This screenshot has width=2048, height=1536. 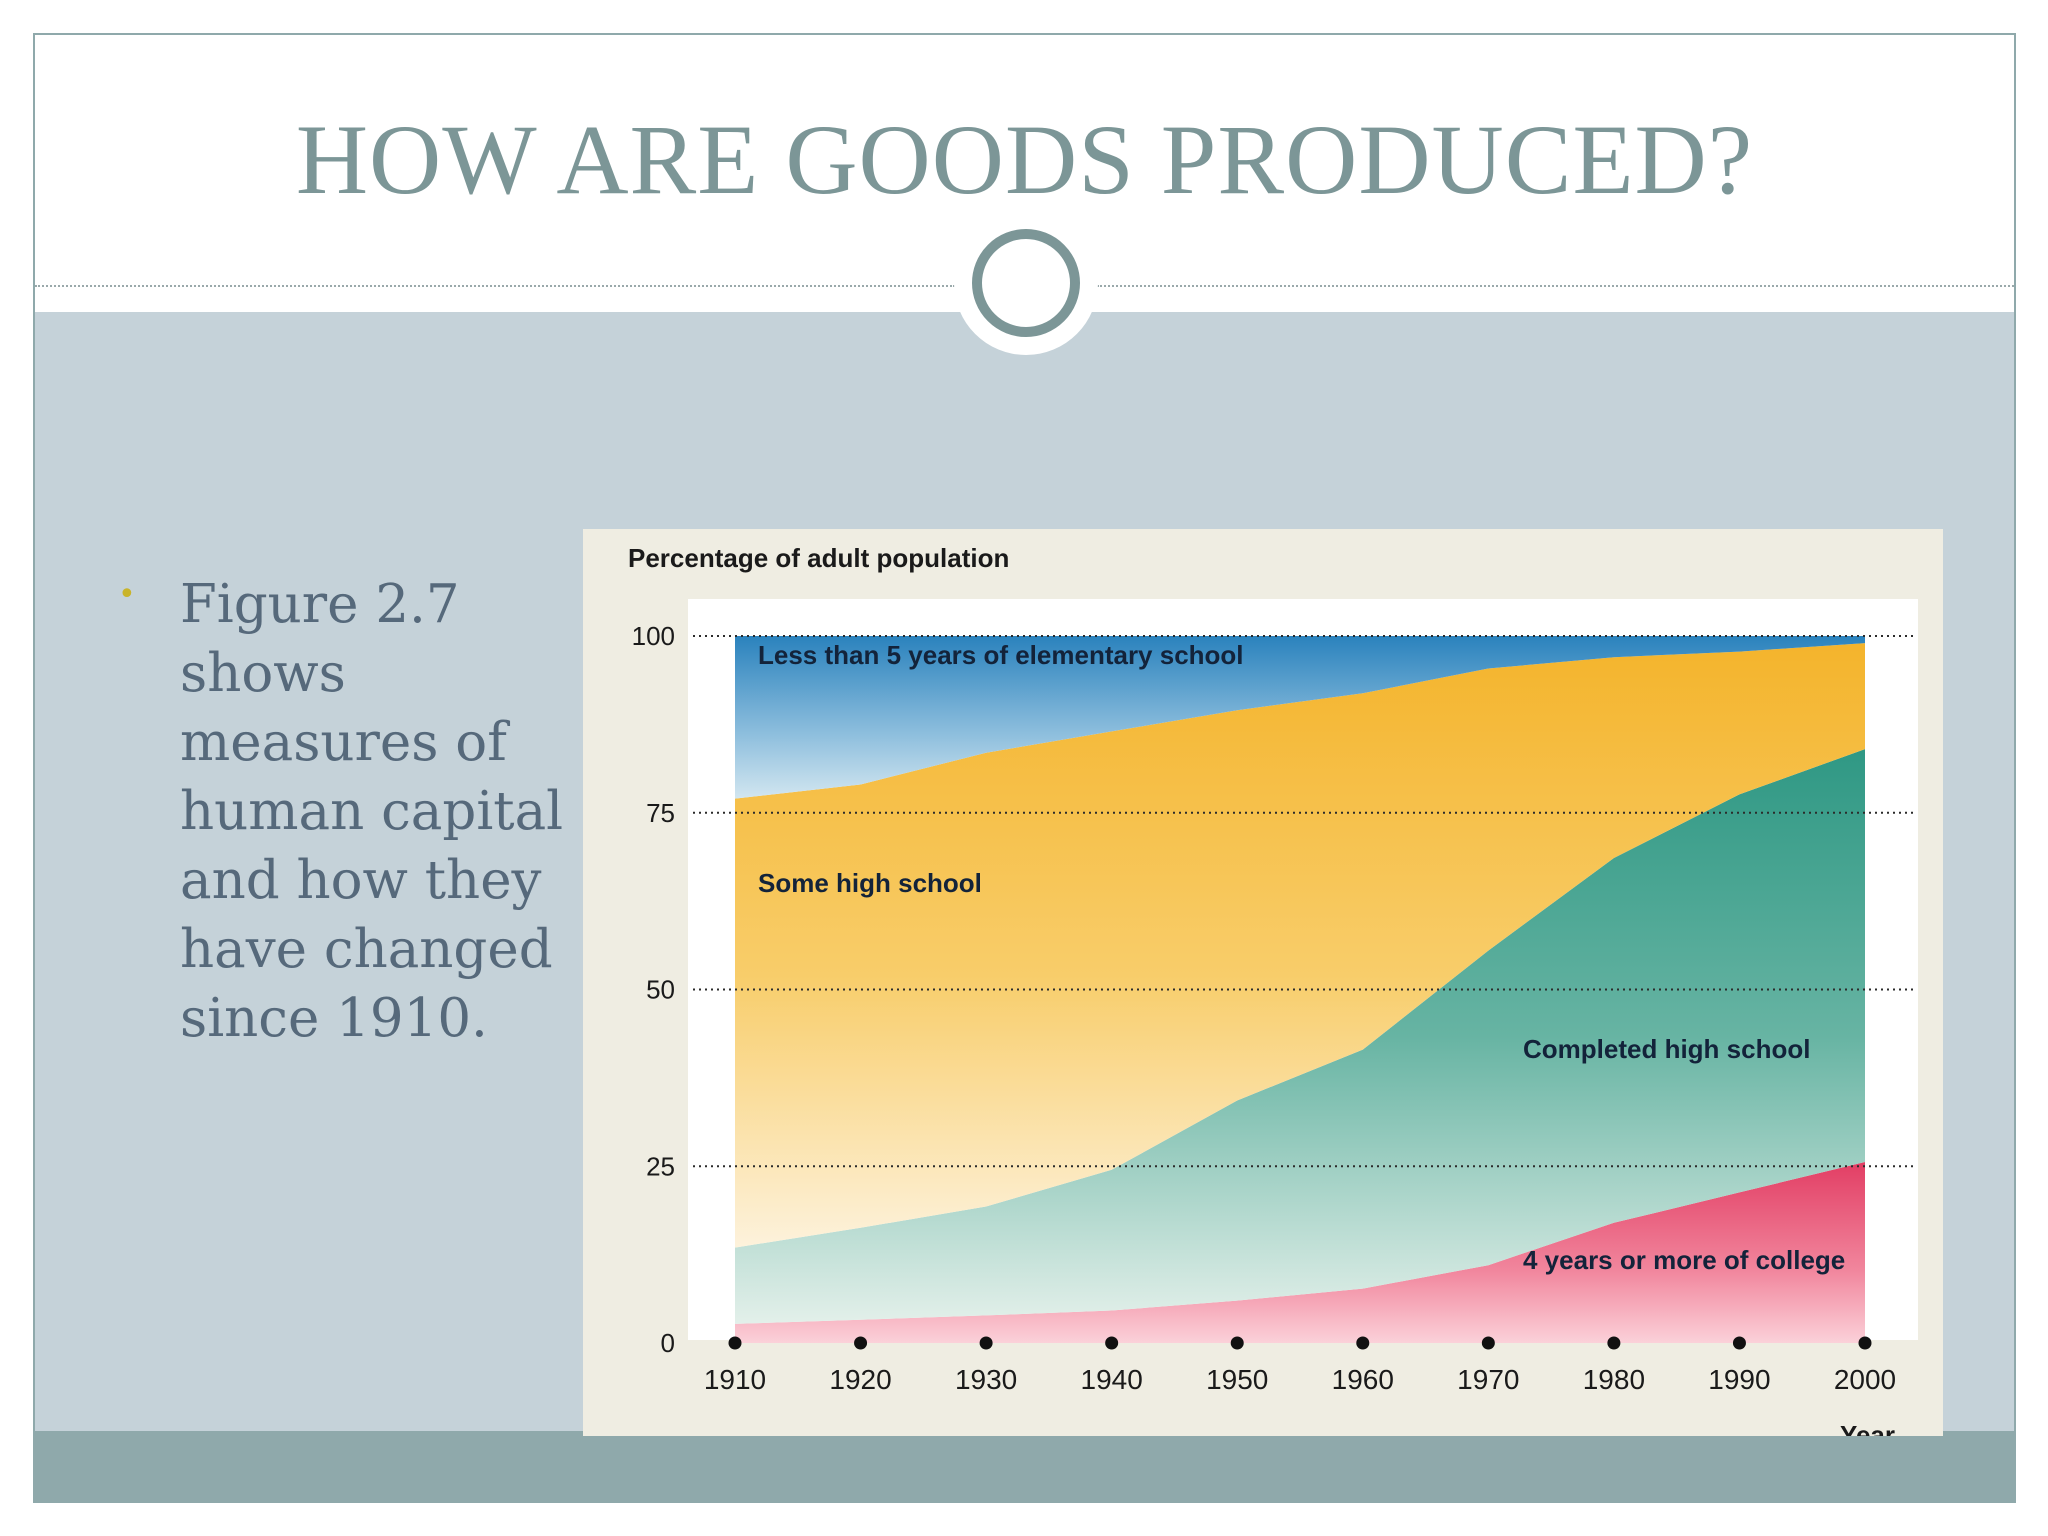 What do you see at coordinates (1112, 1379) in the screenshot?
I see `x-tick-label: 1940` at bounding box center [1112, 1379].